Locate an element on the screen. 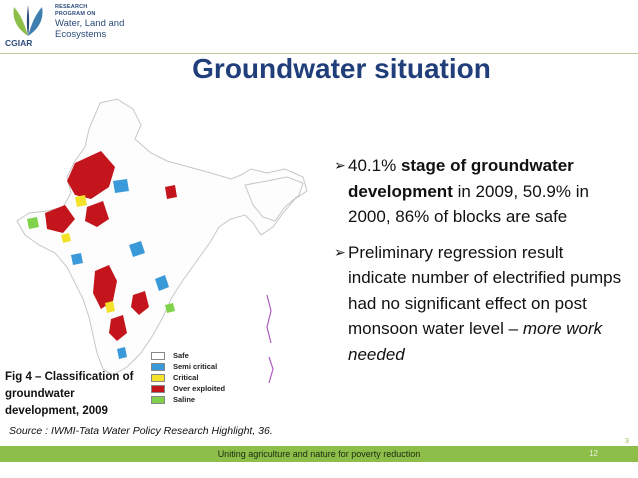  legend-label: Semi critical is located at coordinates (195, 366).